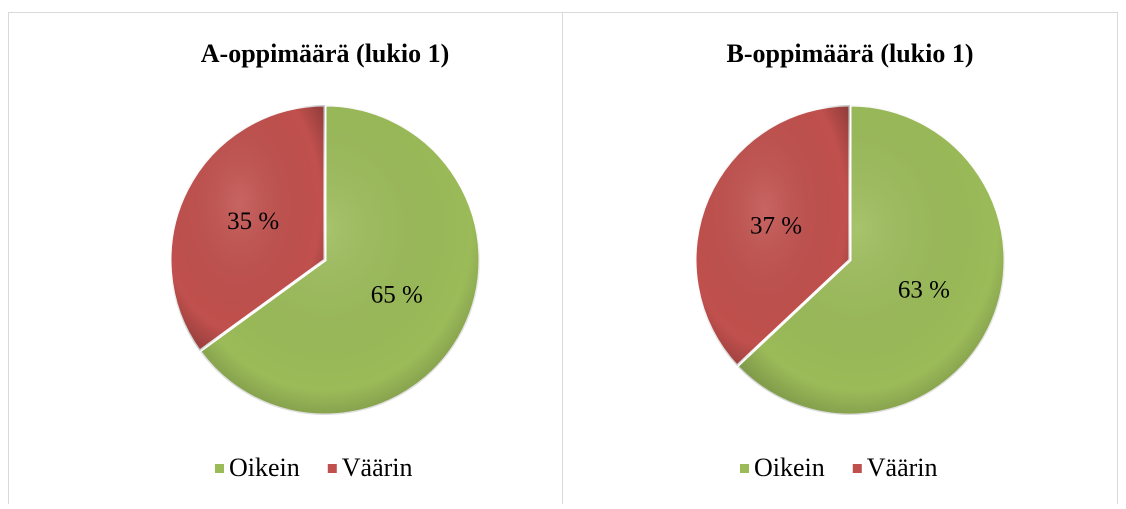 The width and height of the screenshot is (1126, 509). I want to click on data-label: 65 %, so click(397, 294).